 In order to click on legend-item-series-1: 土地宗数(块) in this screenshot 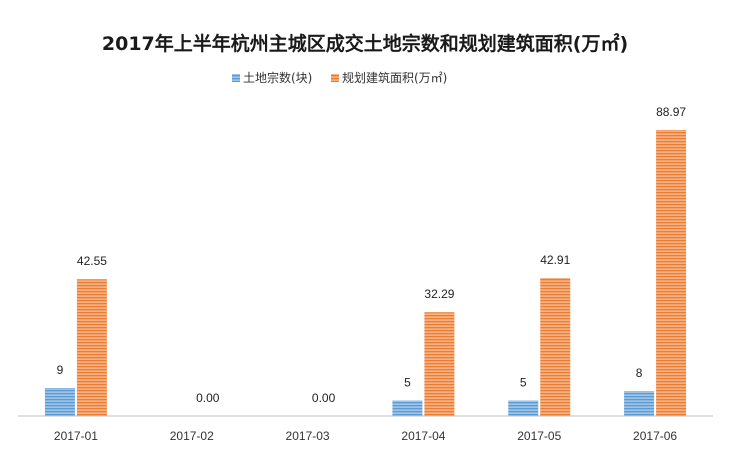, I will do `click(272, 77)`.